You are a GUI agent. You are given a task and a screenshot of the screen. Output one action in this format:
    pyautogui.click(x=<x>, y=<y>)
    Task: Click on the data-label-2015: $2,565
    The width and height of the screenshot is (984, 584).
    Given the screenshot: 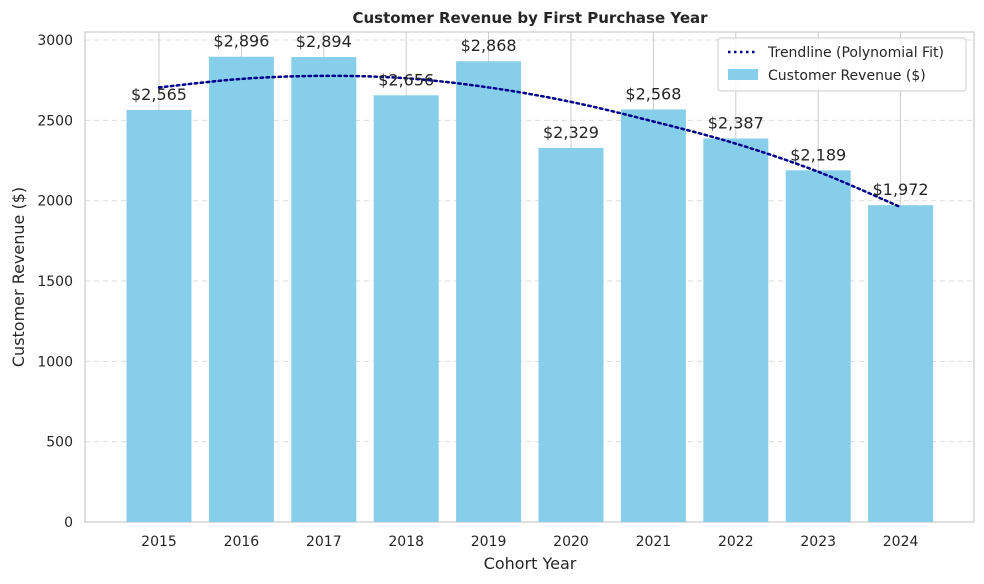 What is the action you would take?
    pyautogui.click(x=159, y=94)
    